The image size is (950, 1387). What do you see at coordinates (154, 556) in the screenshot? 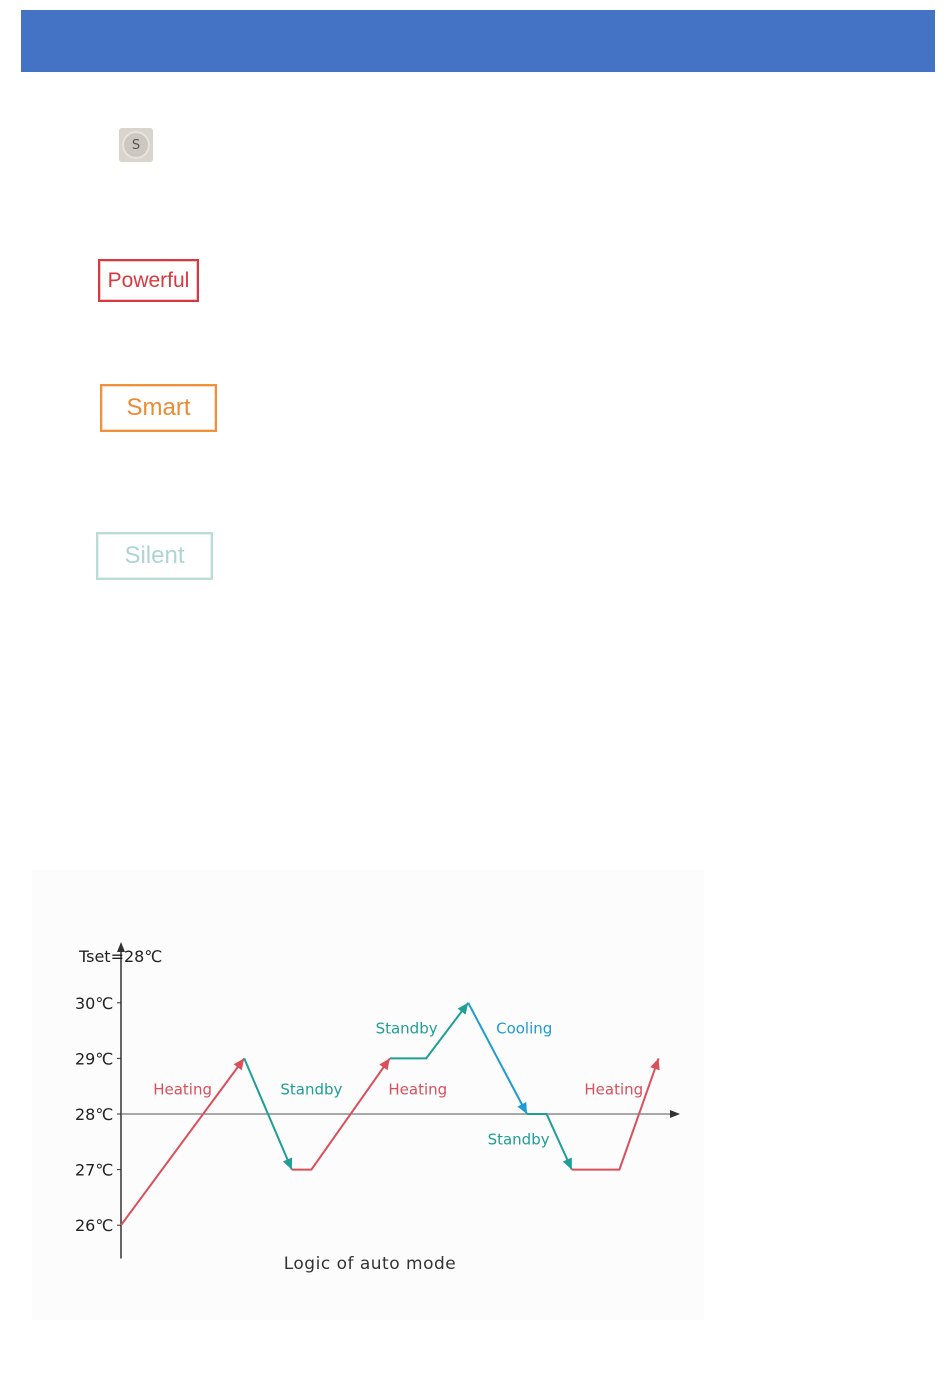
I see `silent-mode-label: Silent` at bounding box center [154, 556].